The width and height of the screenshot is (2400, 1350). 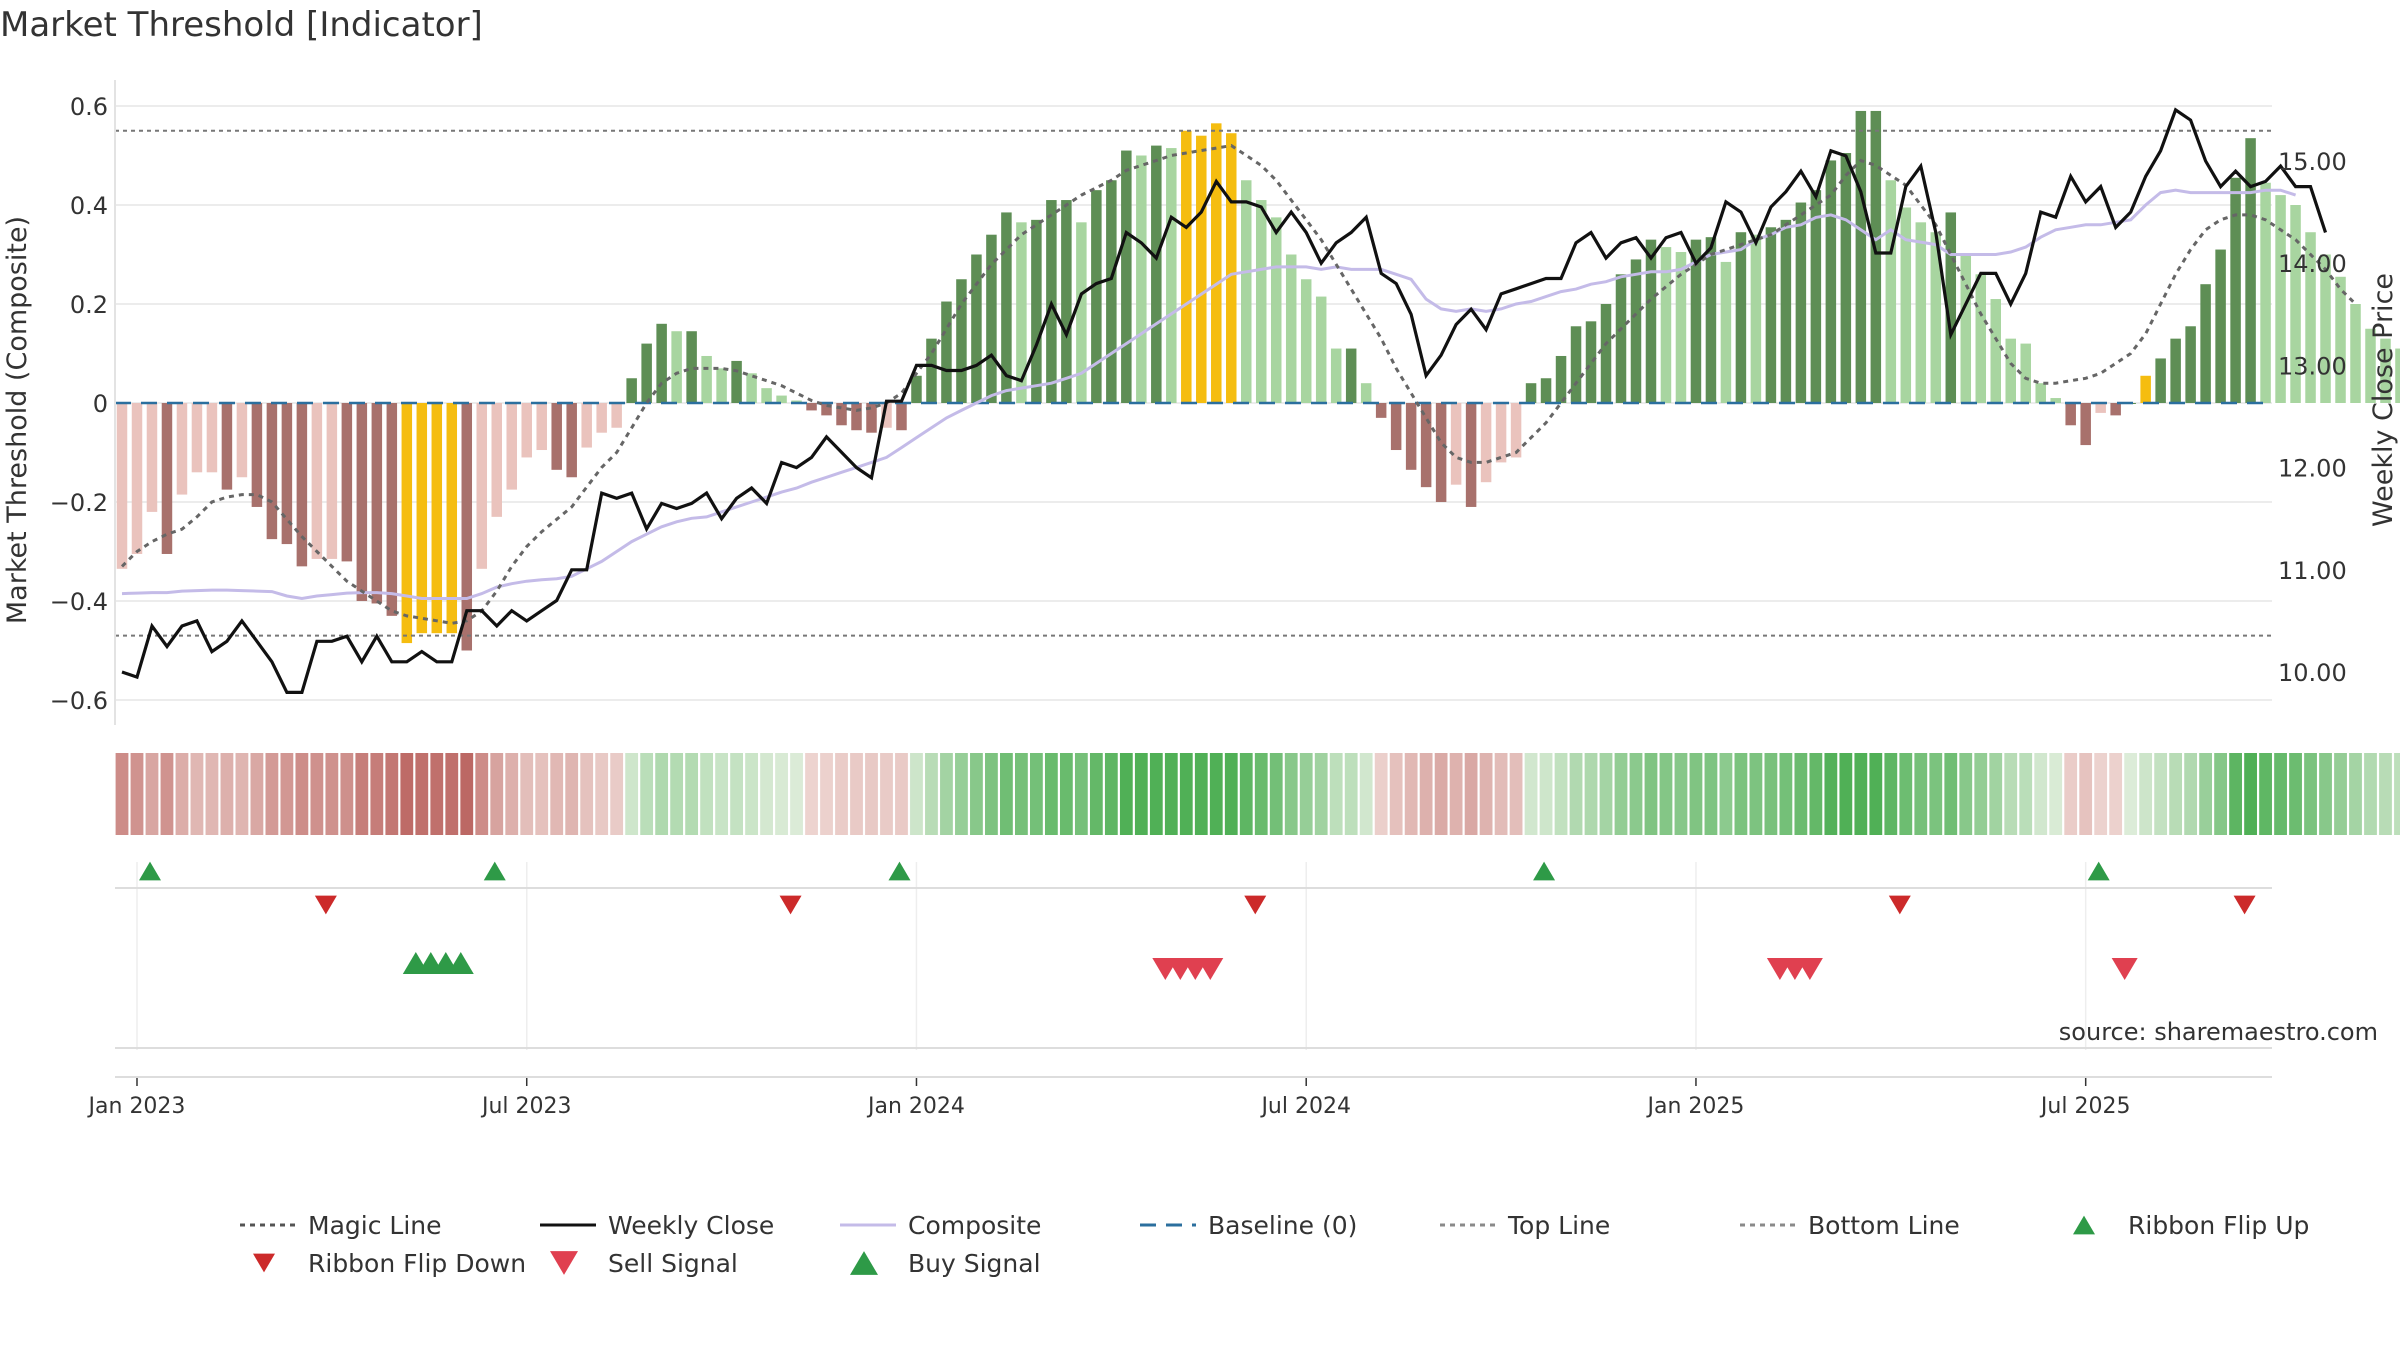 What do you see at coordinates (79, 701) in the screenshot?
I see `y-left-tick-label: −0.6` at bounding box center [79, 701].